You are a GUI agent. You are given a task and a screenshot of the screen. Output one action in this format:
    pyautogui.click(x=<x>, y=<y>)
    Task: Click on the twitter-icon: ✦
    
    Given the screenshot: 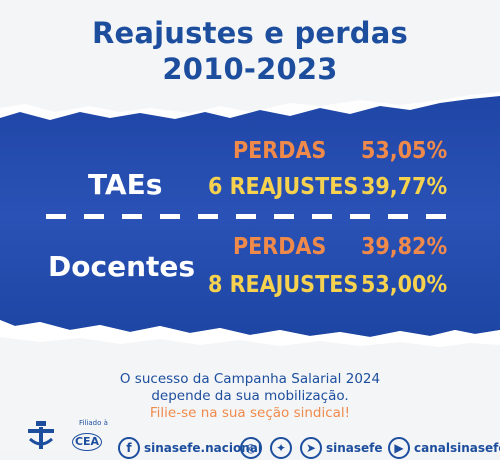 What is the action you would take?
    pyautogui.click(x=281, y=448)
    